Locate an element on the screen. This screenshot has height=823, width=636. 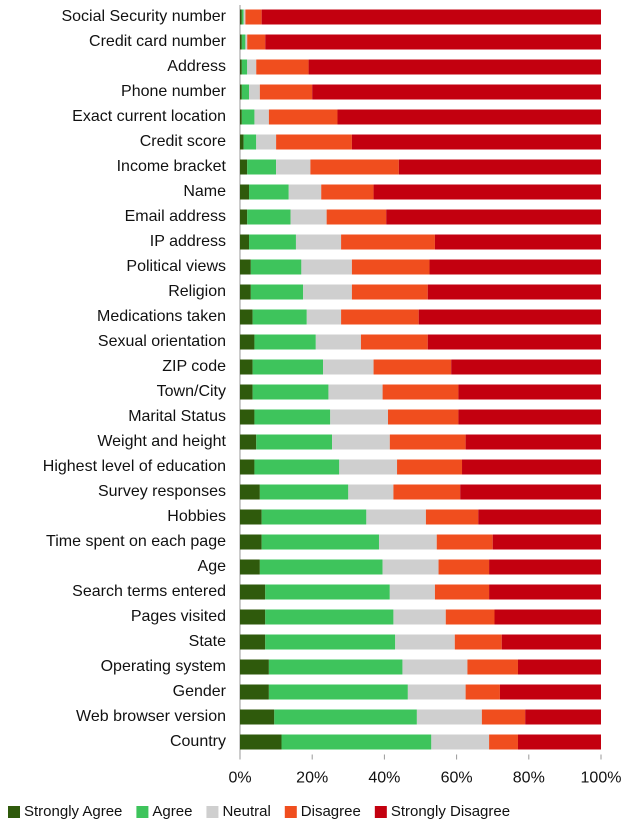
y-tick-label: Religion is located at coordinates (197, 291).